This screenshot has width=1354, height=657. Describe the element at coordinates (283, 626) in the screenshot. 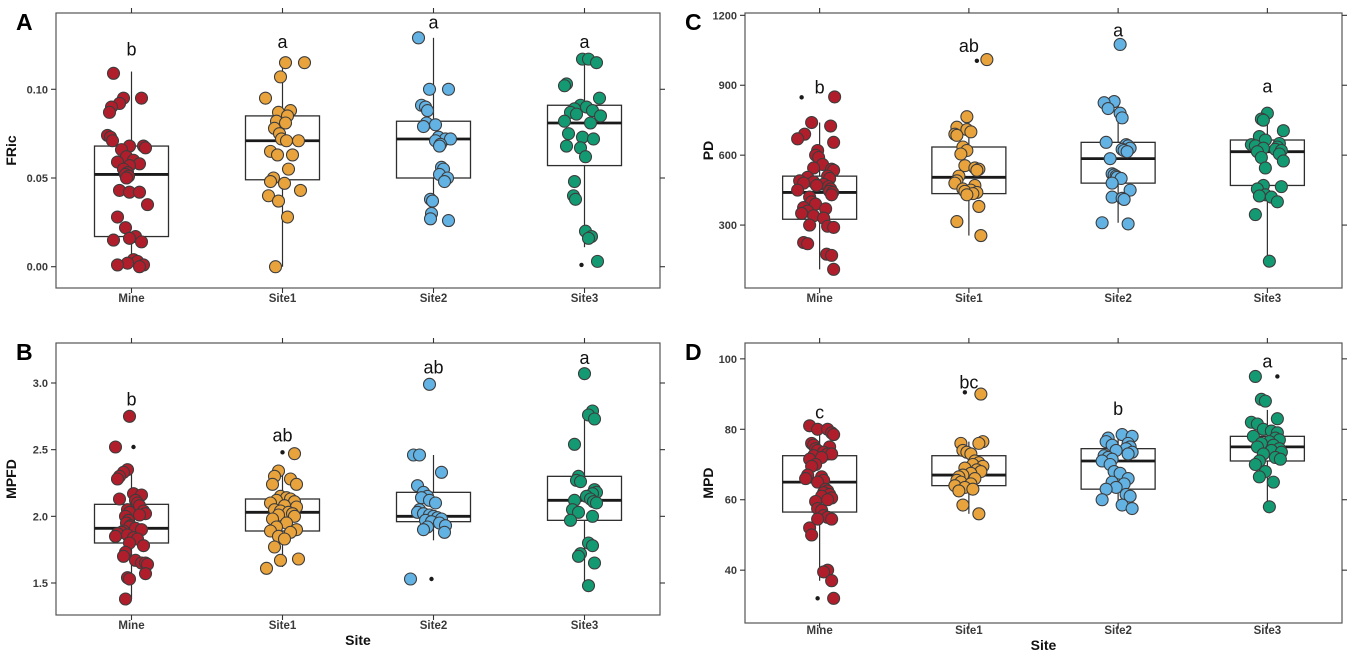

I see `x-tick-label: Site1` at that location.